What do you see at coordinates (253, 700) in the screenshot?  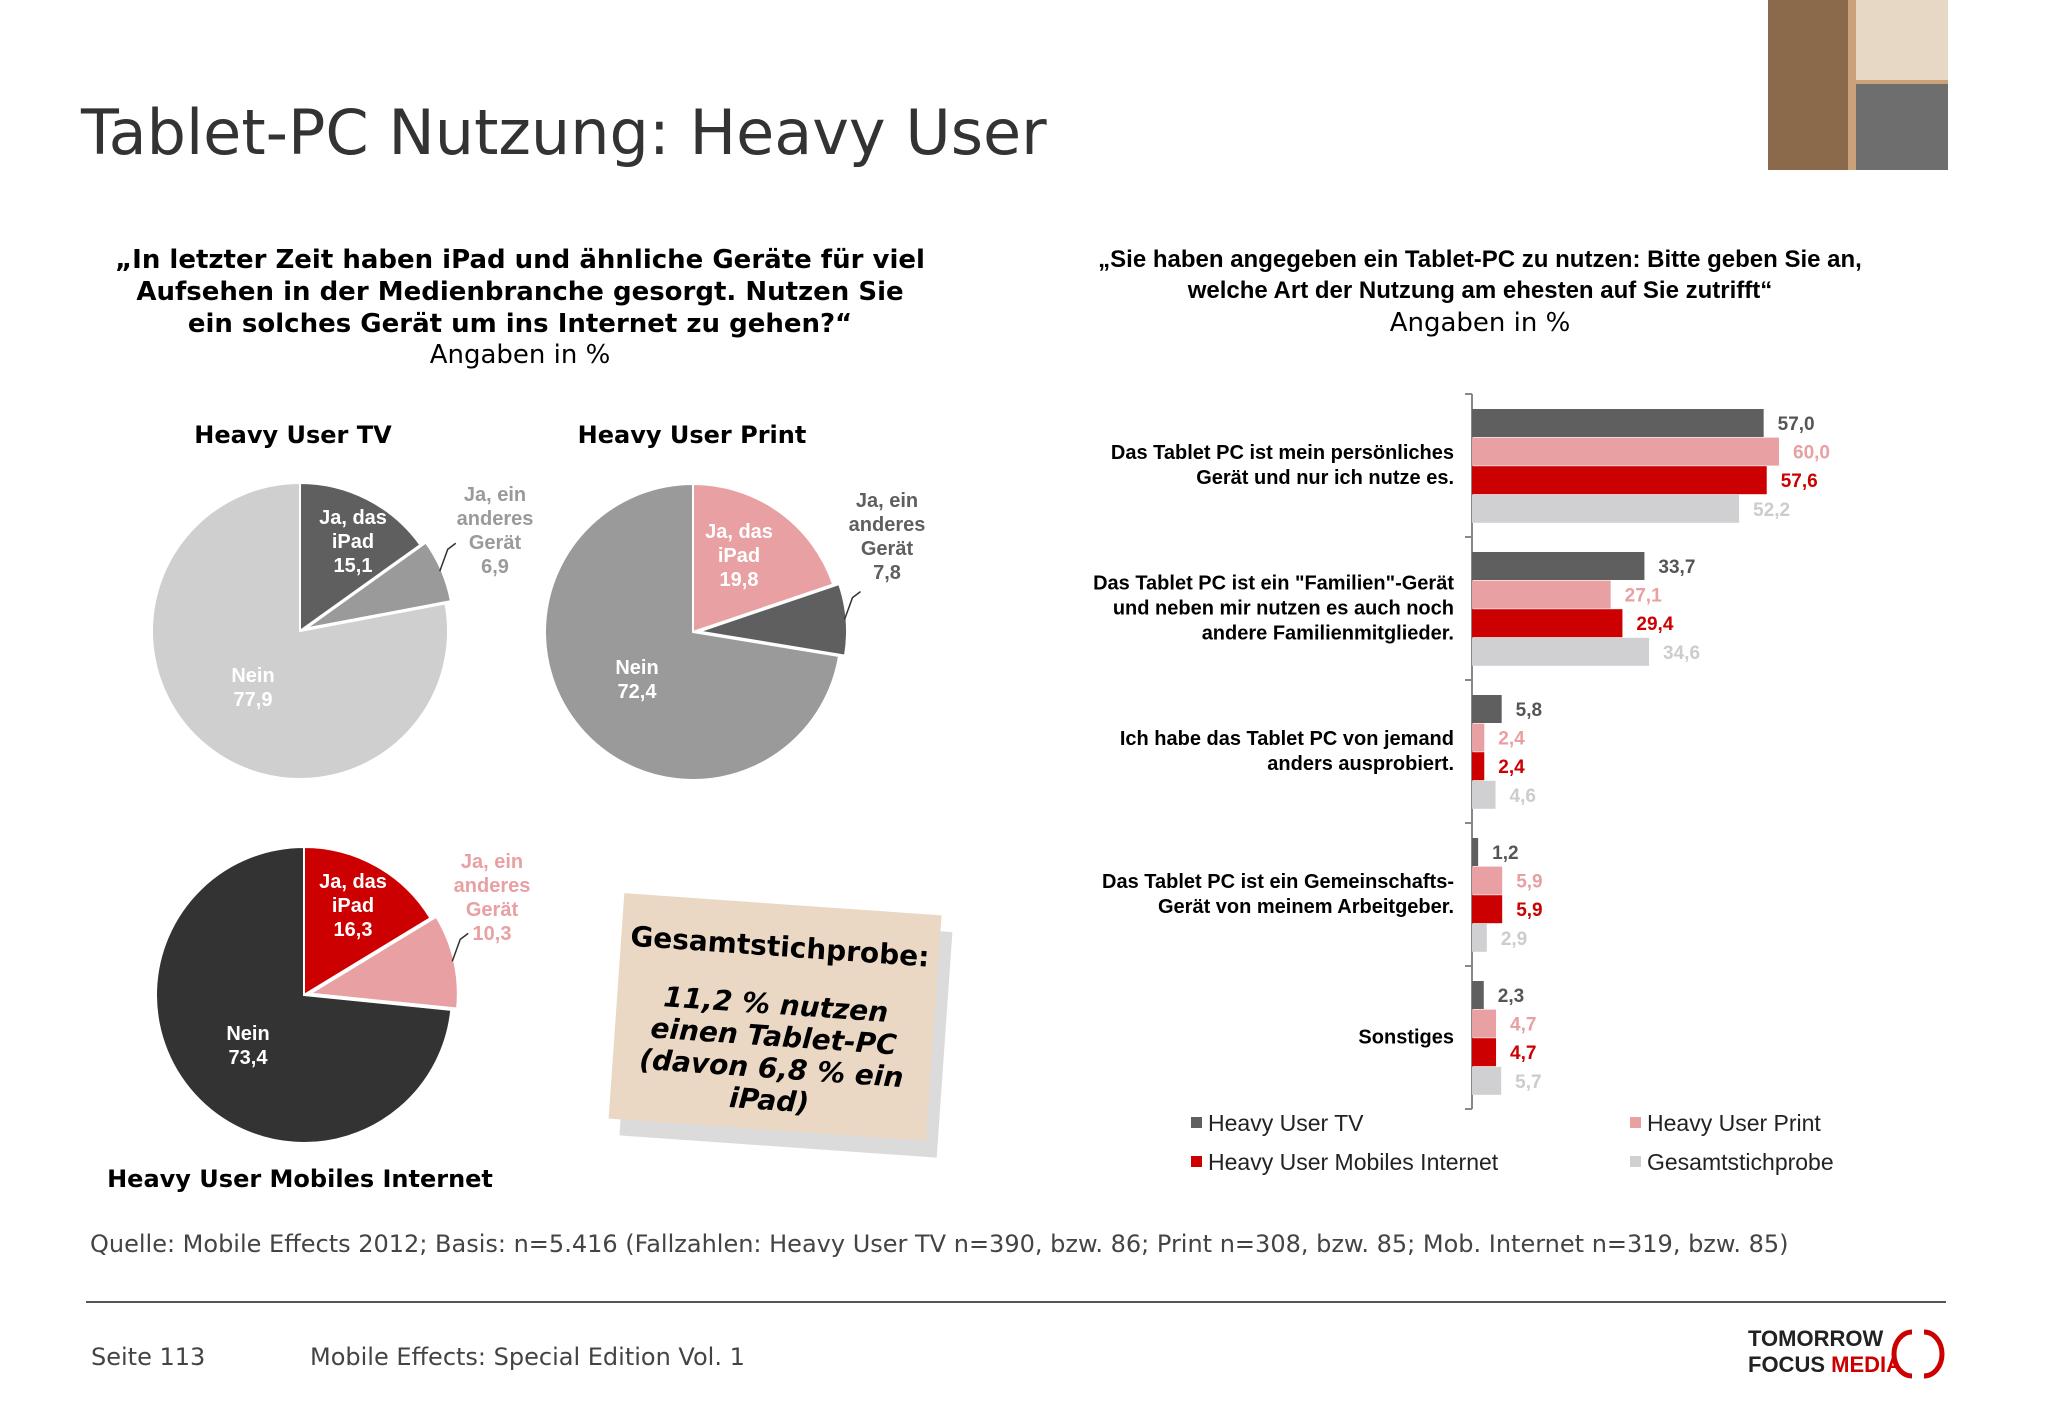 I see `pie-value-label: 77,9` at bounding box center [253, 700].